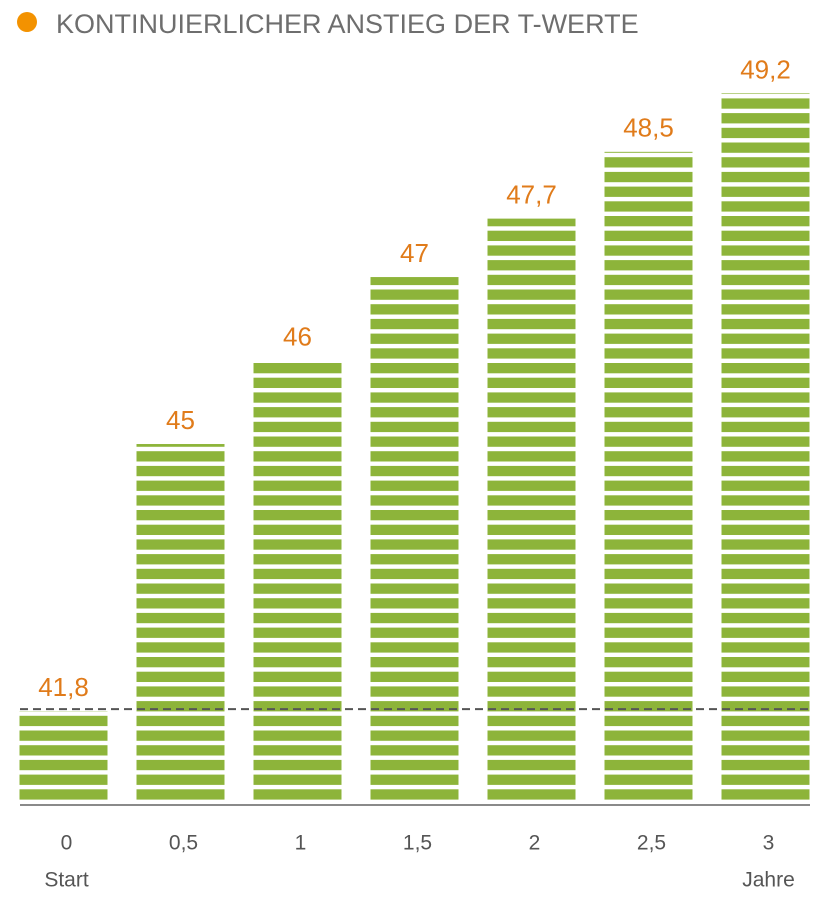  Describe the element at coordinates (417, 843) in the screenshot. I see `x-tick-label: 1,5` at that location.